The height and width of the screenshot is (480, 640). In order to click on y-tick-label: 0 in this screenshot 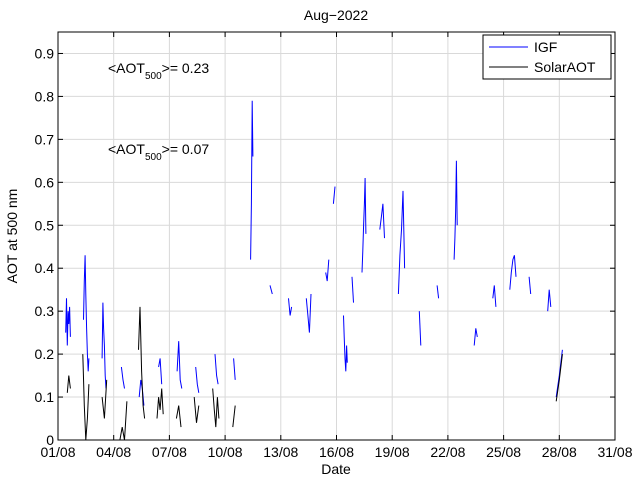, I will do `click(50, 440)`.